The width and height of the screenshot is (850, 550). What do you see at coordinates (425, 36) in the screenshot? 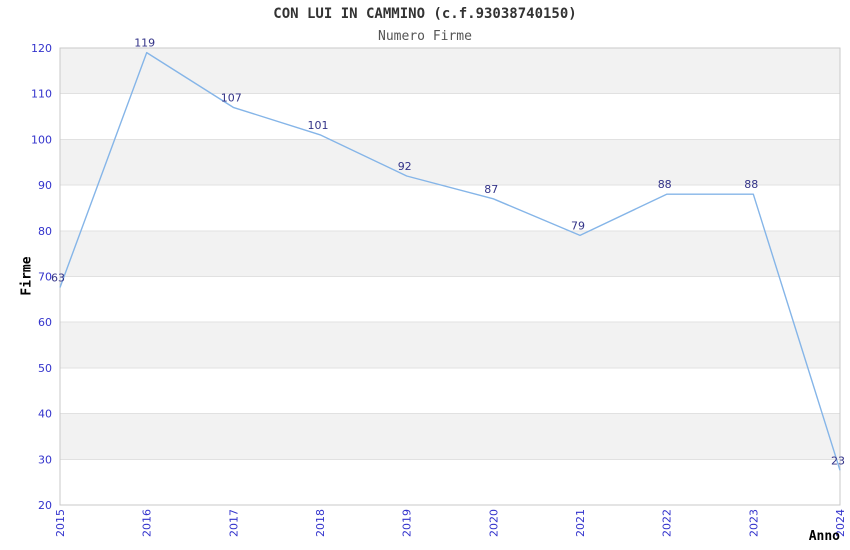
I see `chart-subtitle: Numero Firme` at bounding box center [425, 36].